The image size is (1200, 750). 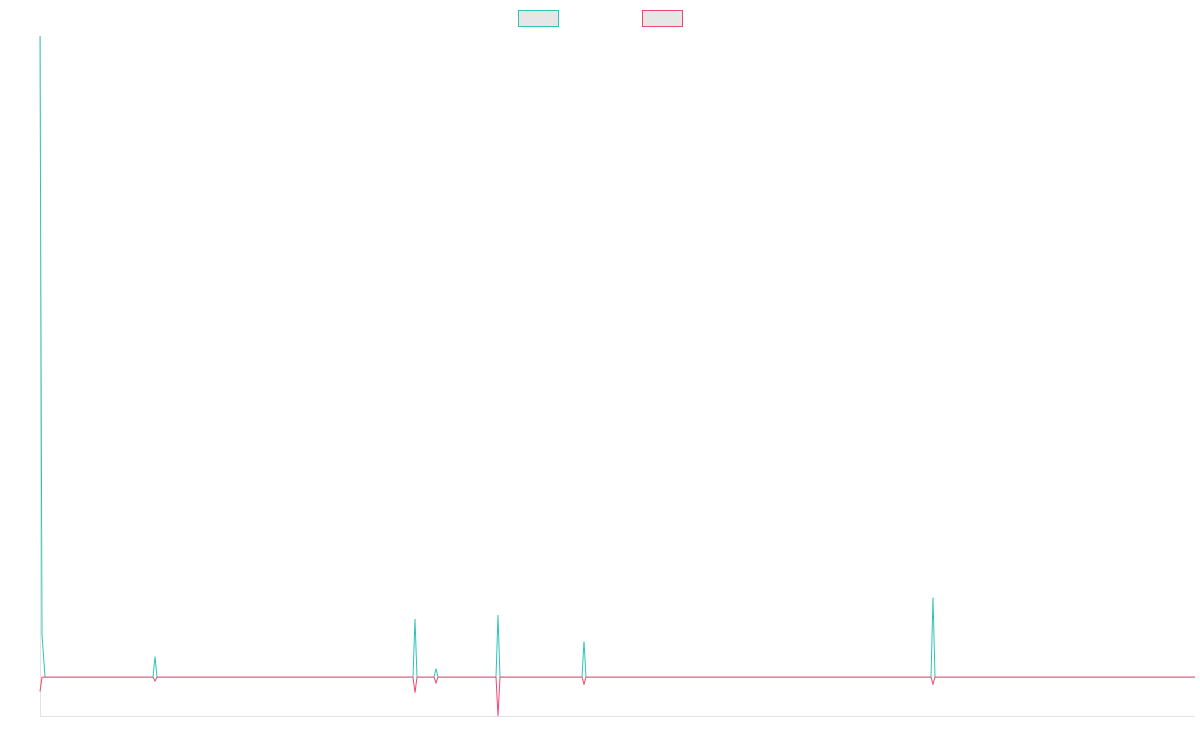 I want to click on legend, so click(x=600, y=18).